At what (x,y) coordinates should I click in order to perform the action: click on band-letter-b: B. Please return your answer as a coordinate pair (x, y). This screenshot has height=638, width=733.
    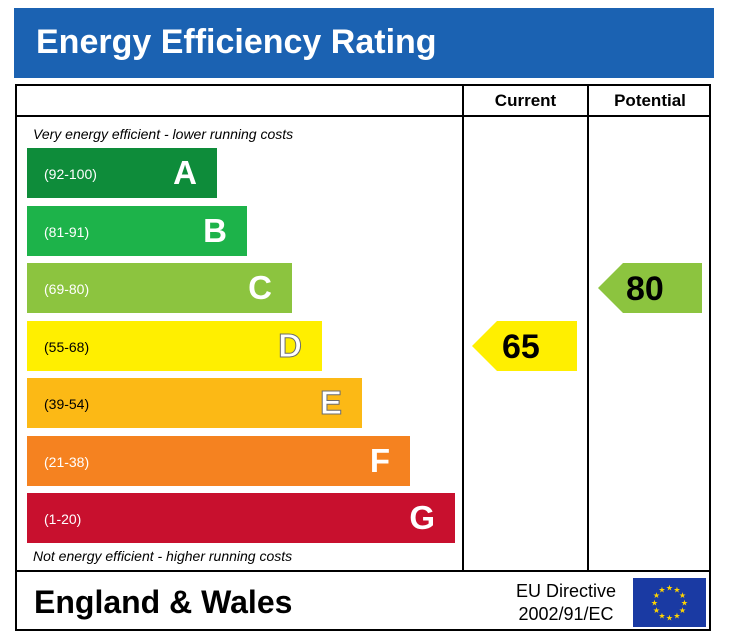
    Looking at the image, I should click on (215, 230).